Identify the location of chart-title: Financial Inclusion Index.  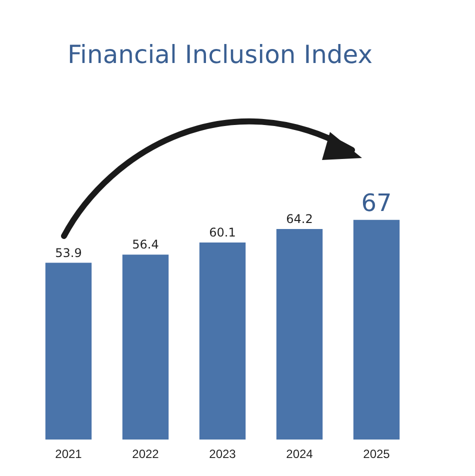
(220, 54).